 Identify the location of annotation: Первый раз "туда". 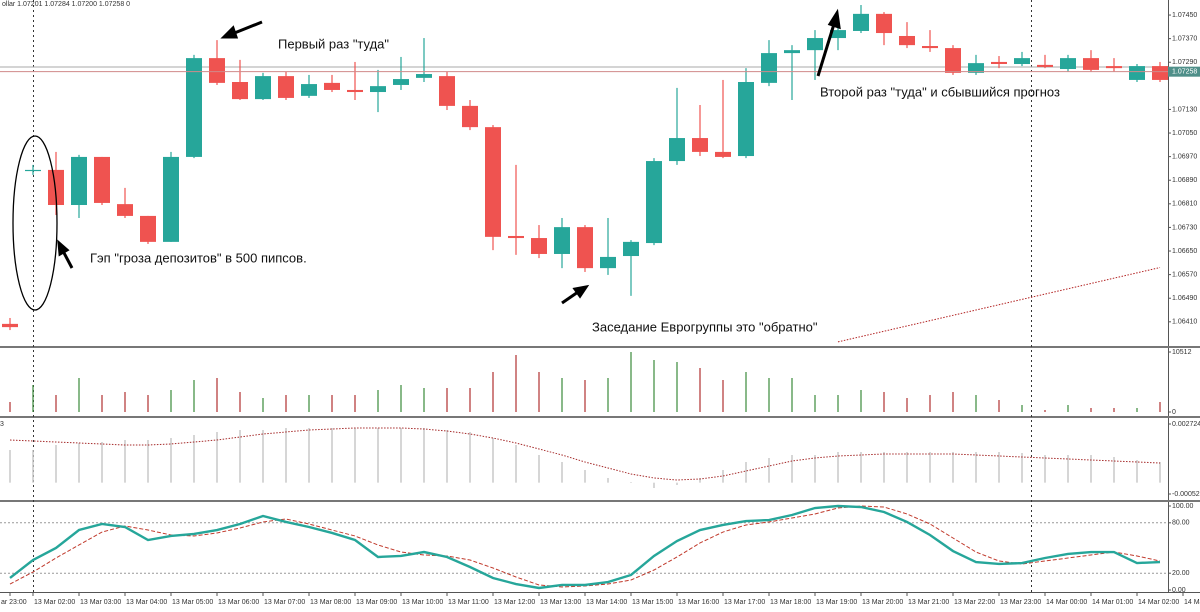
(333, 43).